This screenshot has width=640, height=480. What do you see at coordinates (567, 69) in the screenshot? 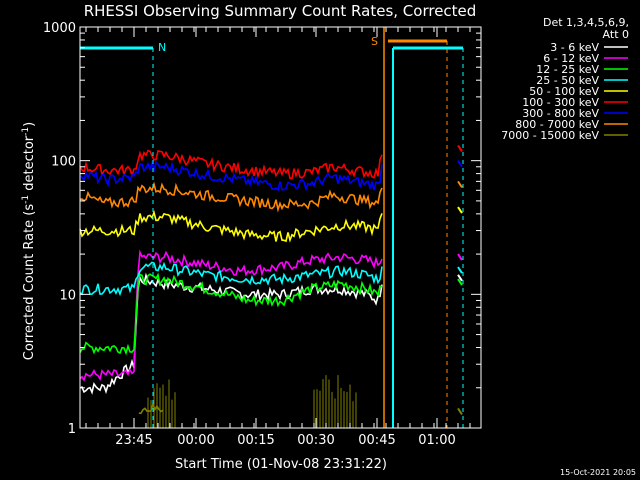
I see `legend-entry-label: 12 - 25 keV` at bounding box center [567, 69].